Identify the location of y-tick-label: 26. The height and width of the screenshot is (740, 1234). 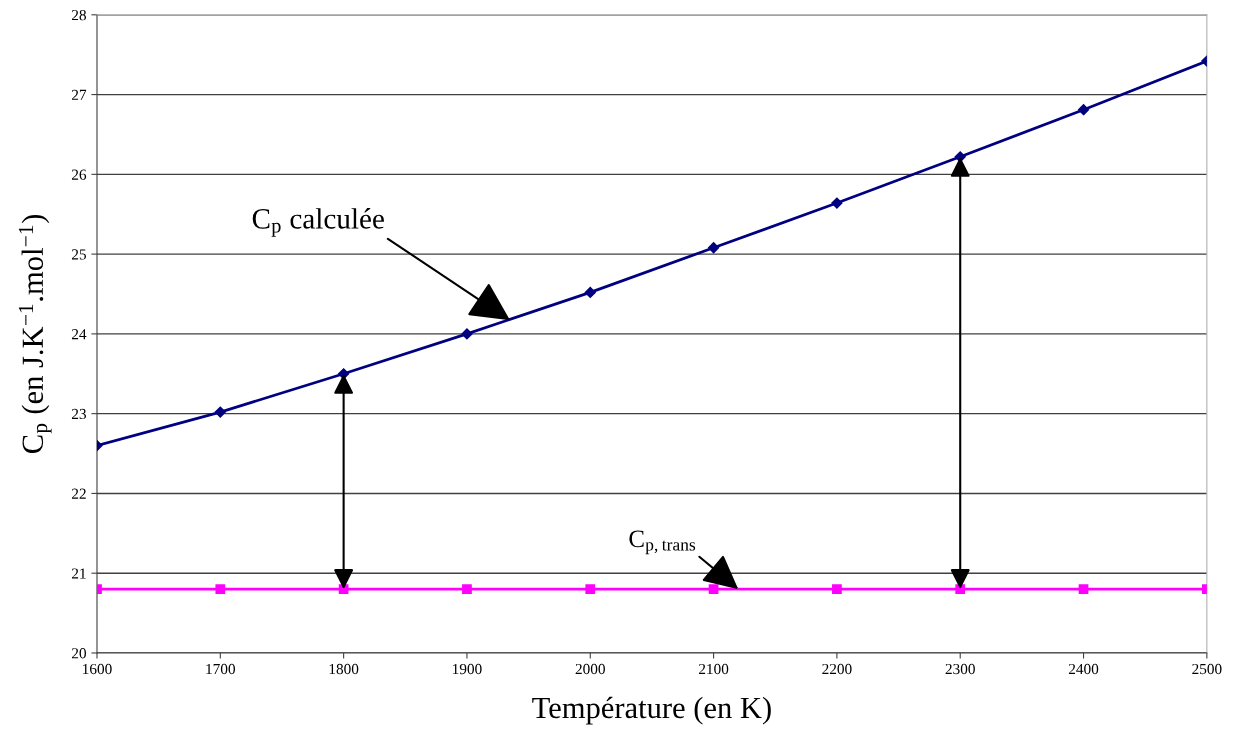
(79, 174).